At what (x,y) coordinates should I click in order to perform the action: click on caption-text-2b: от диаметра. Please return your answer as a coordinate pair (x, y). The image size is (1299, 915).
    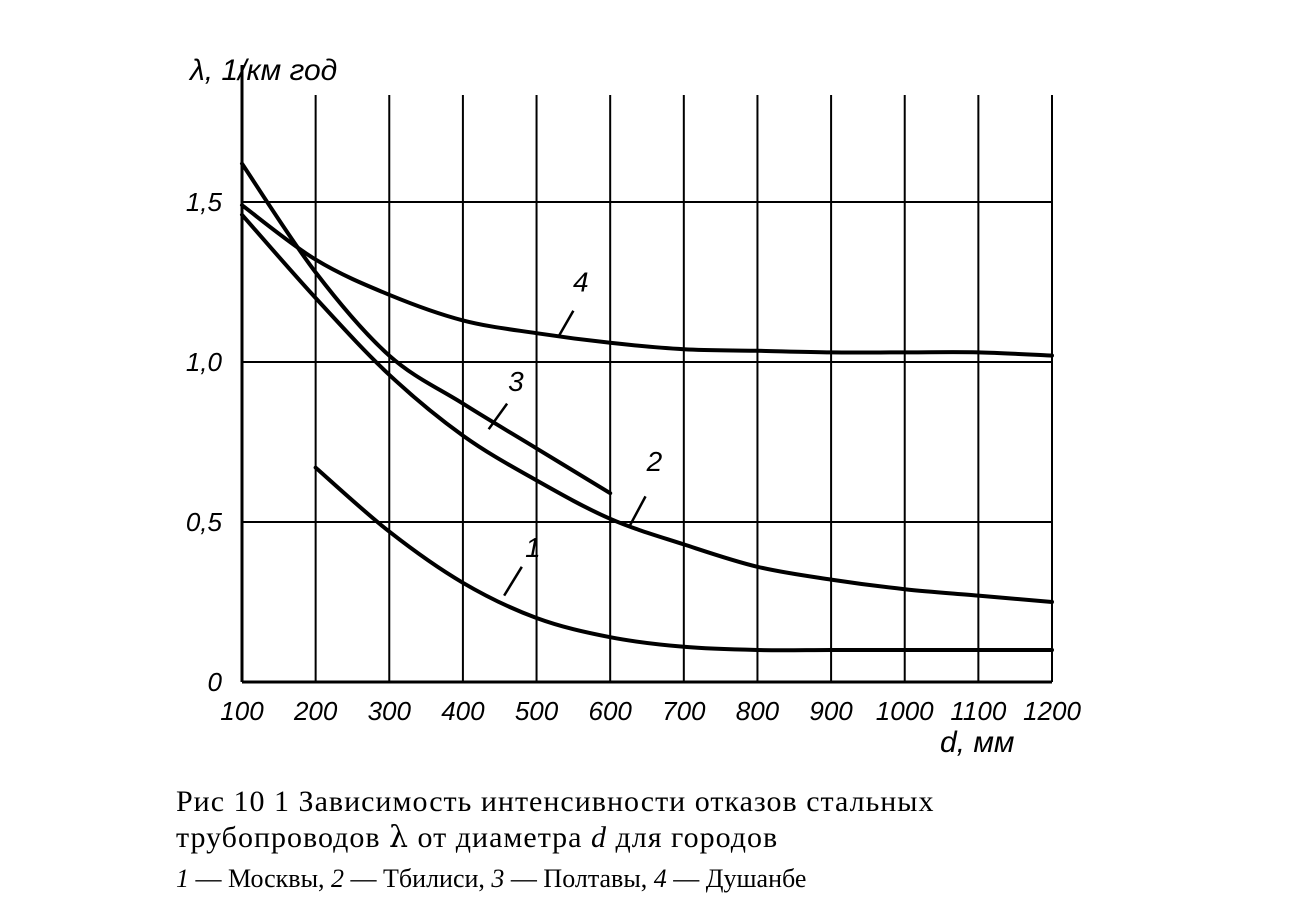
    Looking at the image, I should click on (500, 837).